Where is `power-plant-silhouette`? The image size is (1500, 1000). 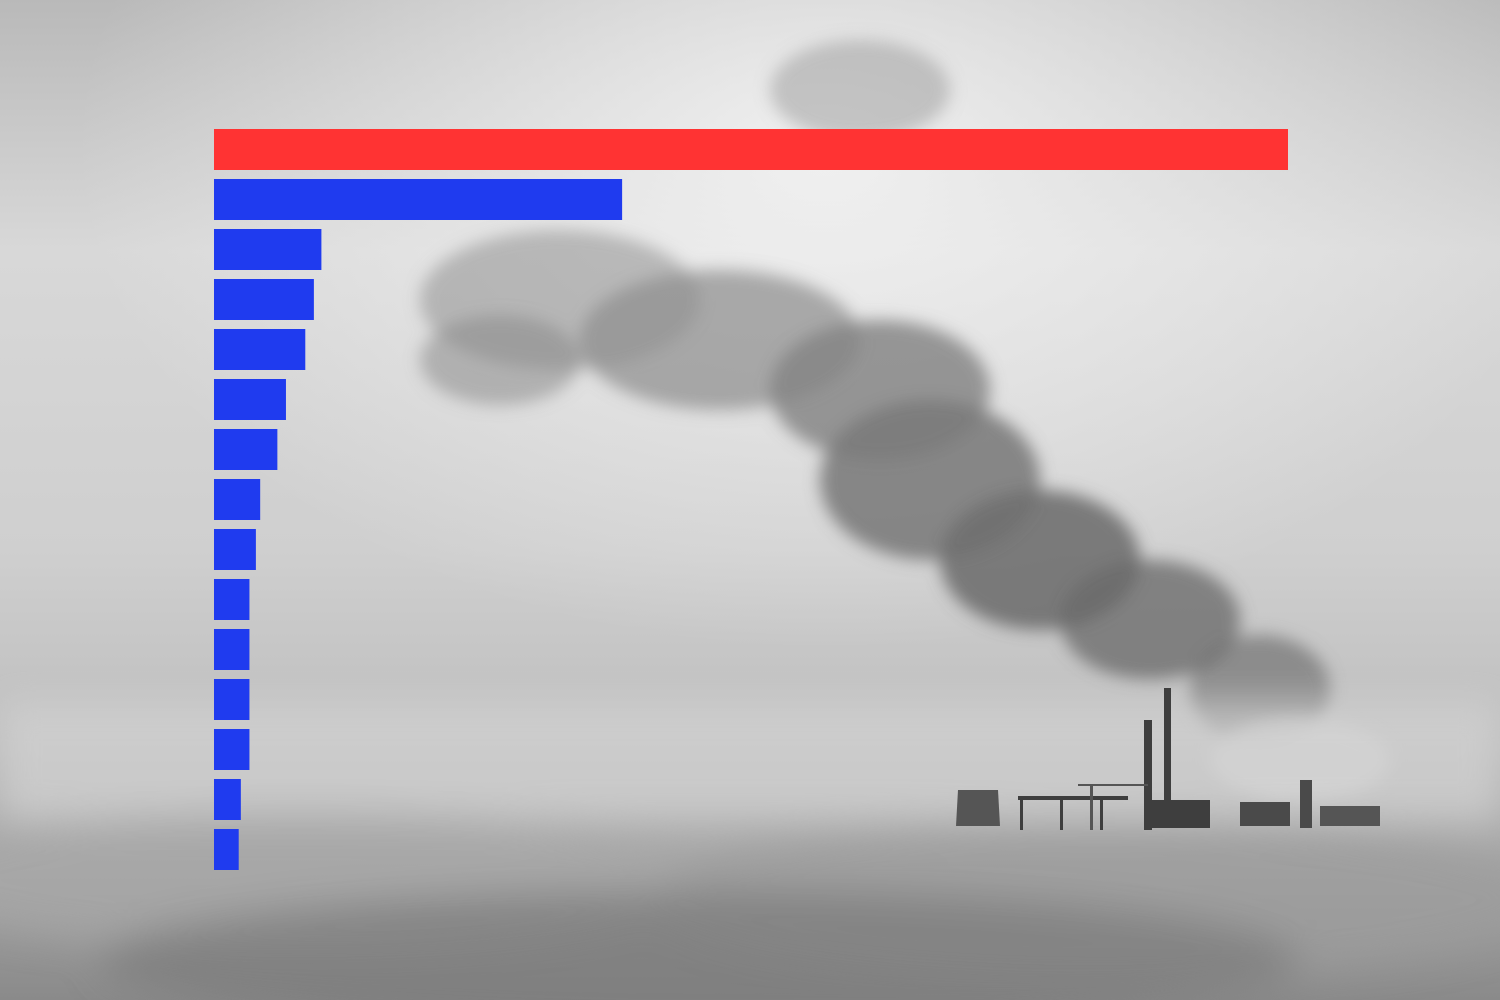 power-plant-silhouette is located at coordinates (1168, 759).